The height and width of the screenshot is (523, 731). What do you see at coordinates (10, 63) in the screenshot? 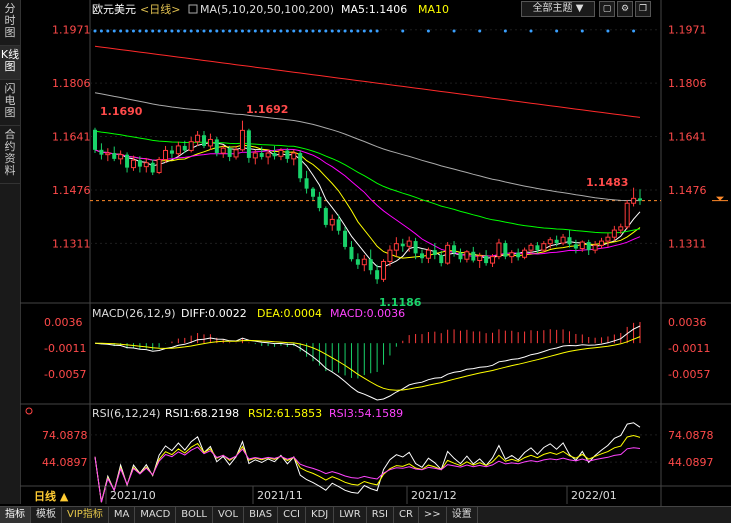
I see `tab-kline: K线图` at bounding box center [10, 63].